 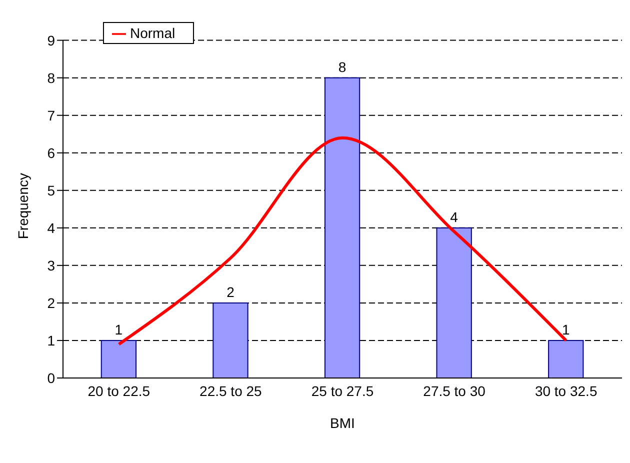 I want to click on x-tick-label: 25 to 27.5, so click(x=342, y=390).